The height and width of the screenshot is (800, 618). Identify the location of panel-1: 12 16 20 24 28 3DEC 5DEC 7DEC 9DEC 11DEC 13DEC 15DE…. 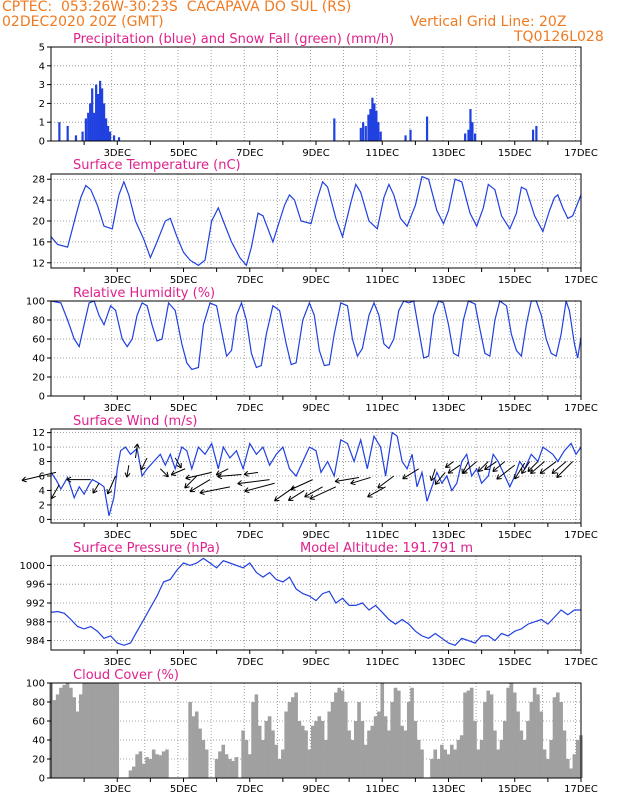
(315, 222).